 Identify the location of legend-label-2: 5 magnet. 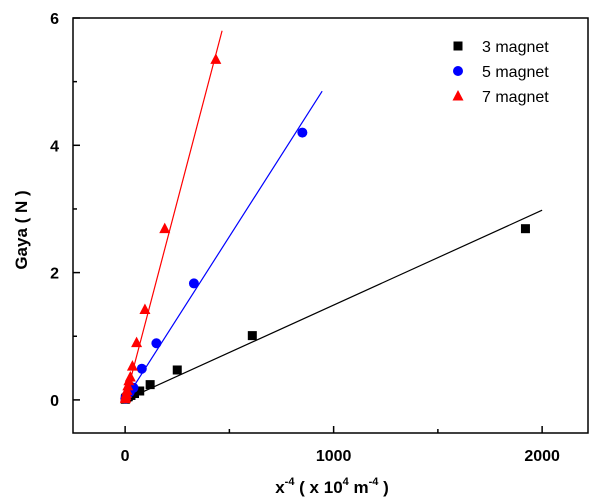
(515, 72).